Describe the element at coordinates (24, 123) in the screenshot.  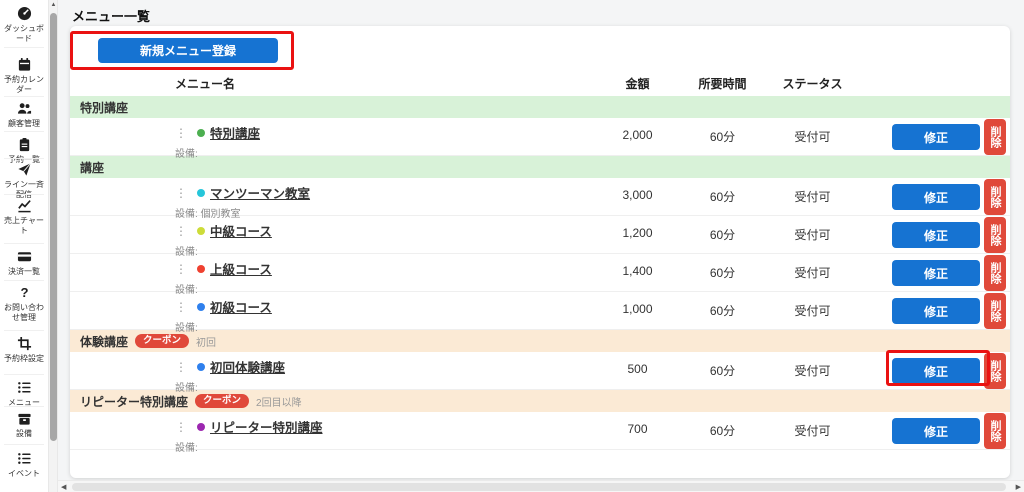
I see `sidebar-item-label: 顧客管理` at that location.